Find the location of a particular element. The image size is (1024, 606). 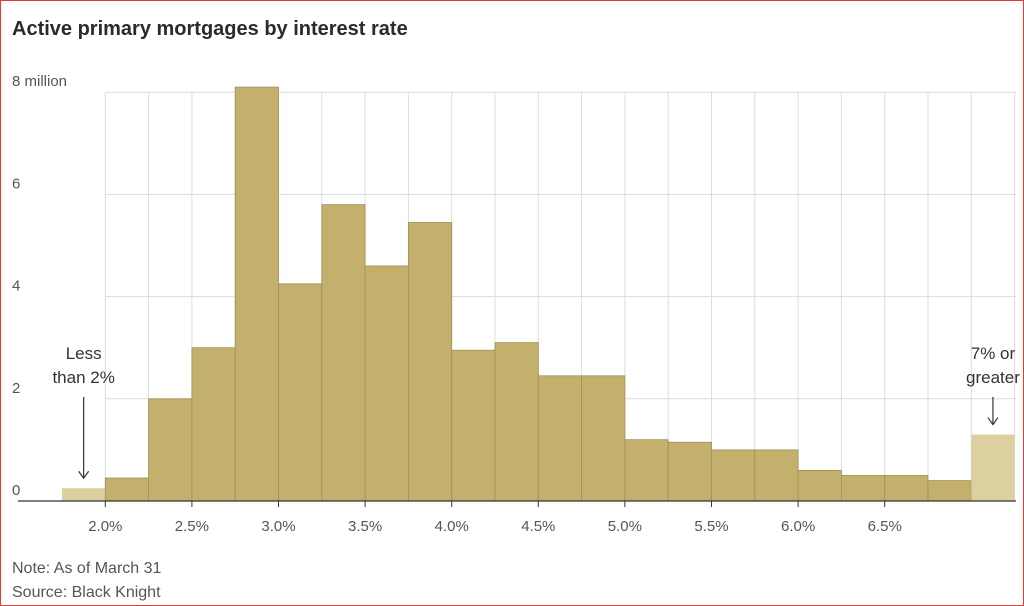

chart-note: Note: As of March 31 is located at coordinates (87, 568).